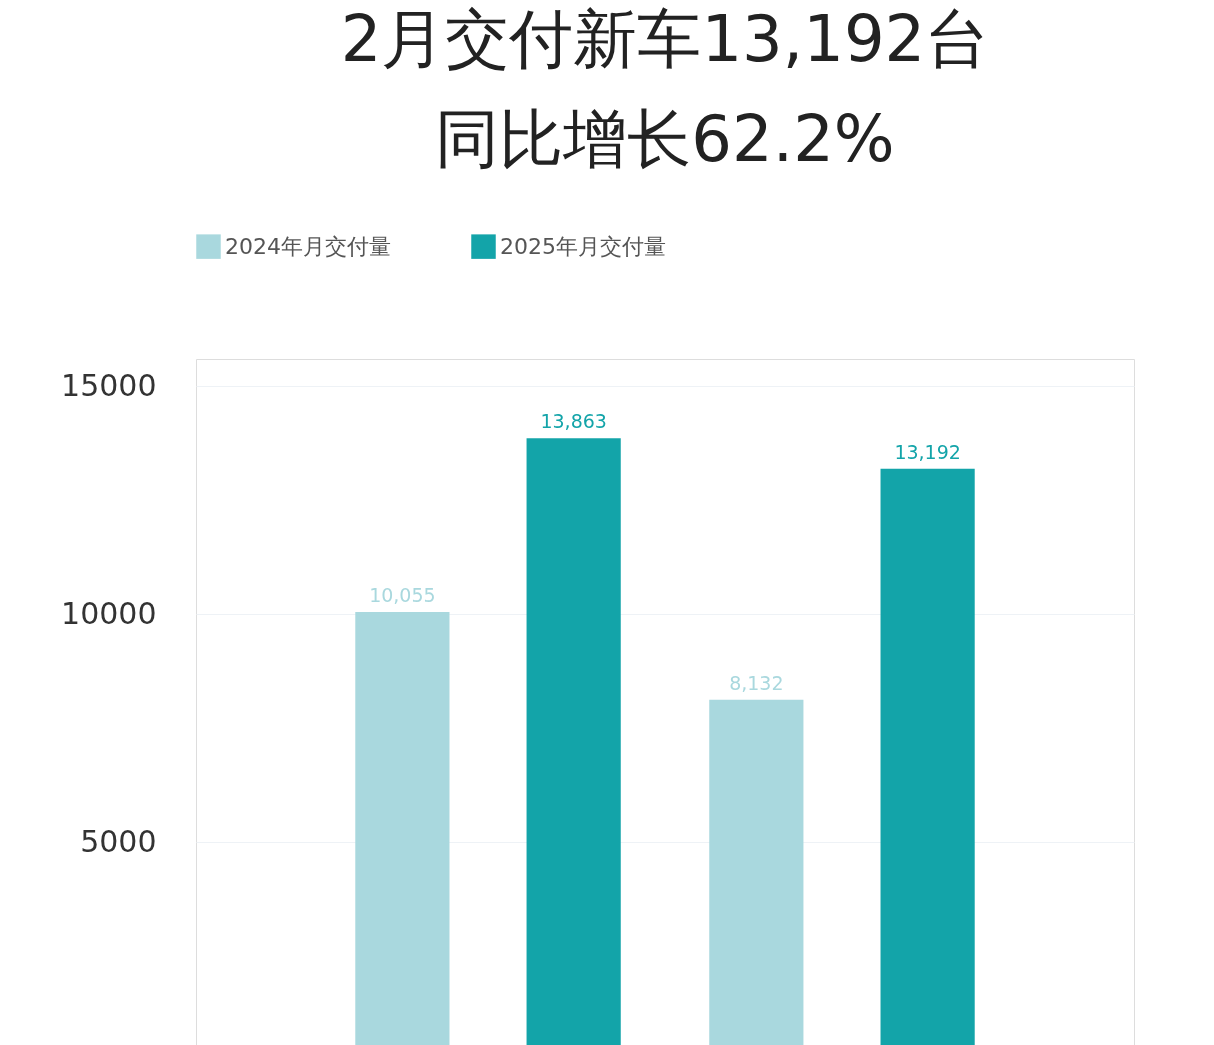 This screenshot has height=1045, width=1214. What do you see at coordinates (109, 385) in the screenshot?
I see `y-tick-label: 15000` at bounding box center [109, 385].